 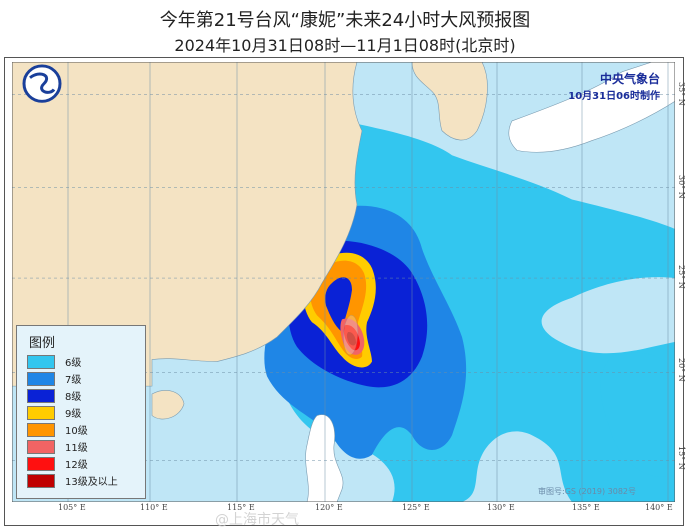 What do you see at coordinates (73, 363) in the screenshot?
I see `legend-label: 6级` at bounding box center [73, 363].